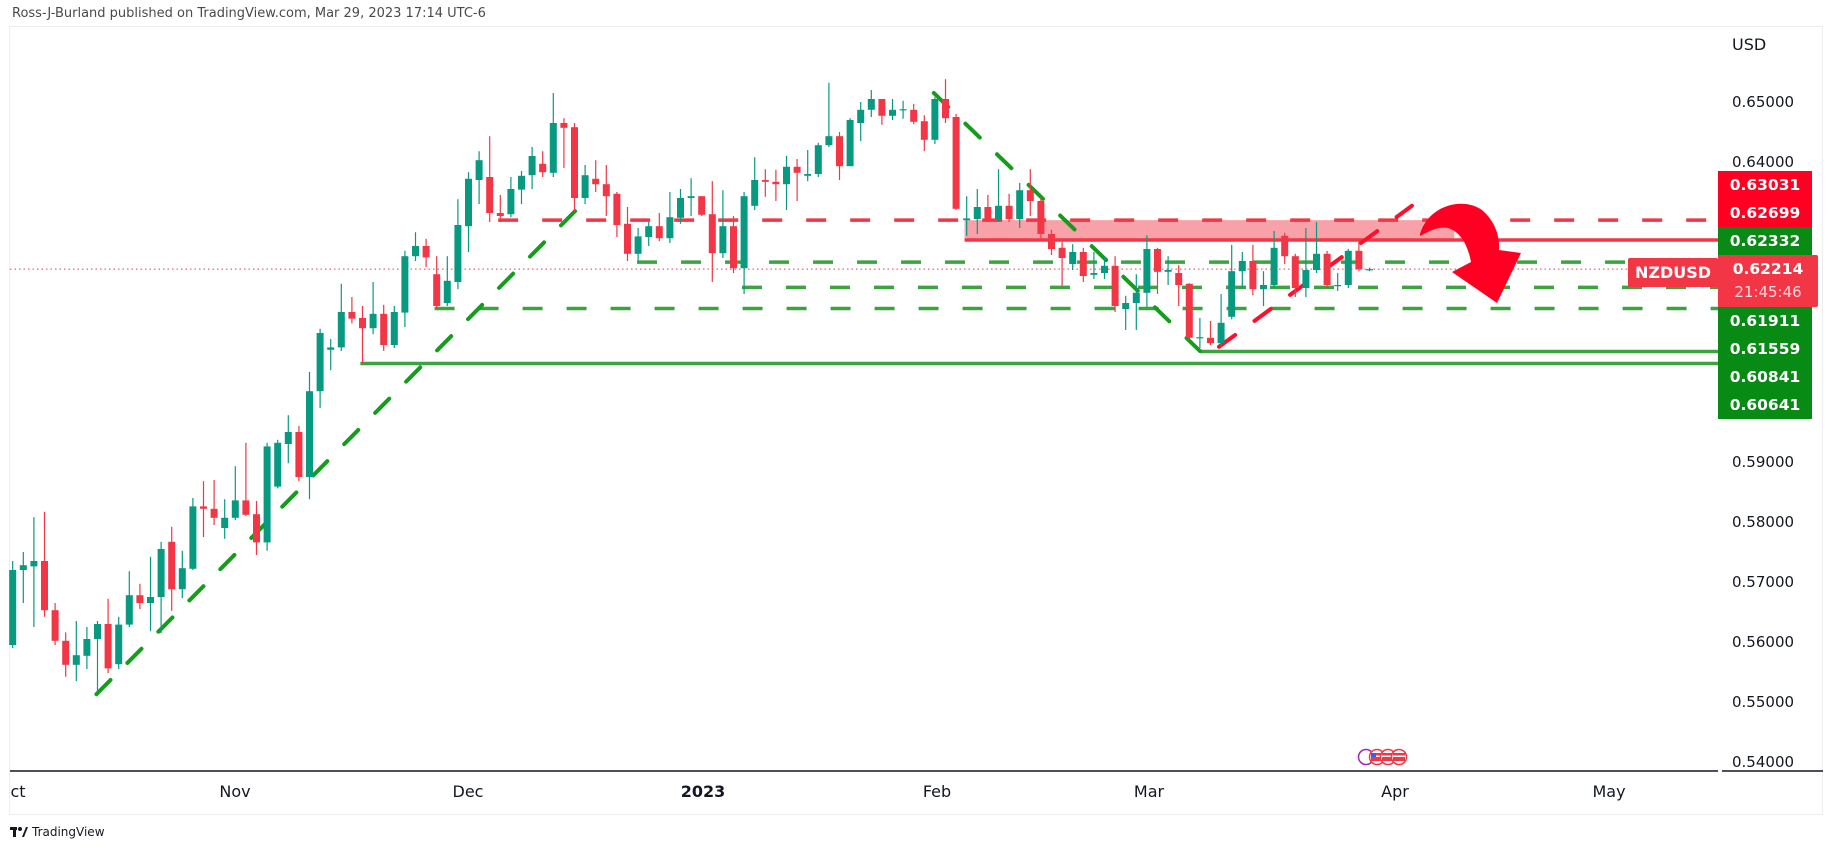  Describe the element at coordinates (1209, 230) in the screenshot. I see `resistance-zone` at that location.